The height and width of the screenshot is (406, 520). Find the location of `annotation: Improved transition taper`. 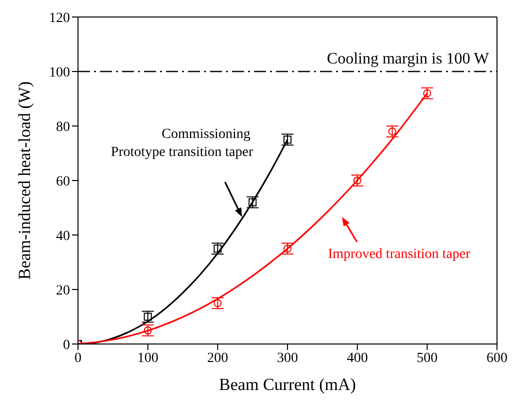

annotation: Improved transition taper is located at coordinates (399, 254).